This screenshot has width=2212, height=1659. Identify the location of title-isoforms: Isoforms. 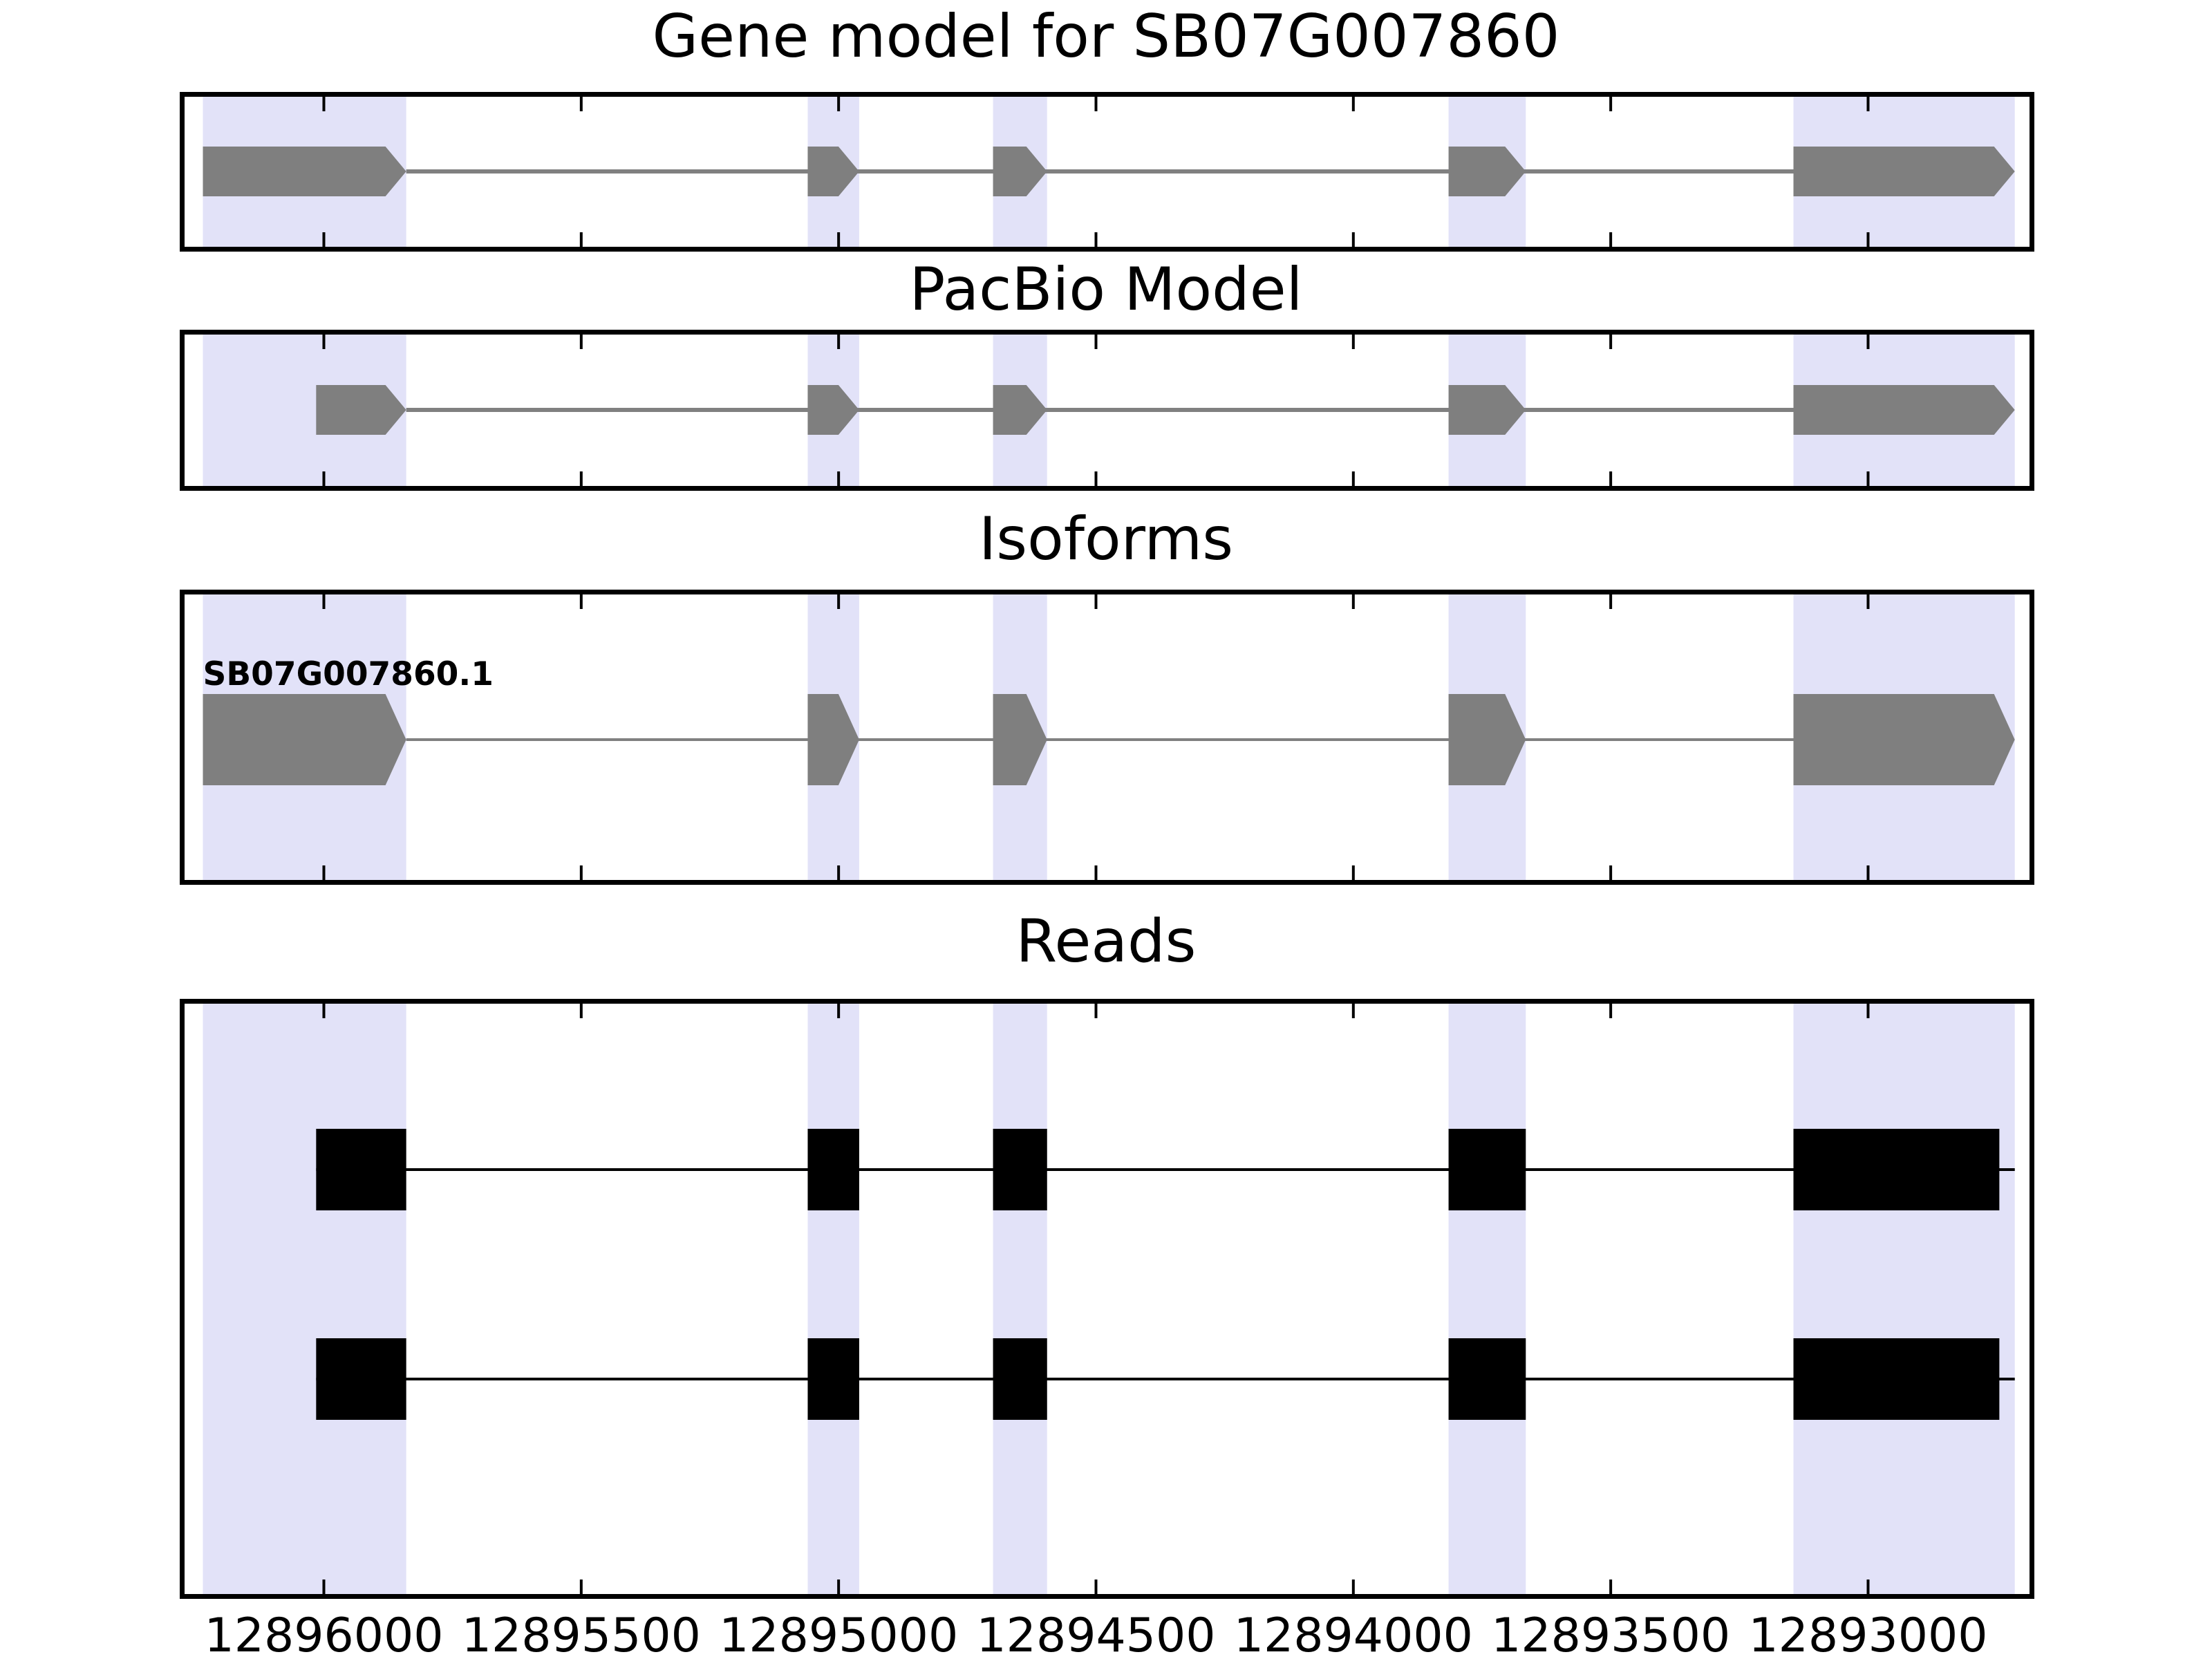
(1106, 540).